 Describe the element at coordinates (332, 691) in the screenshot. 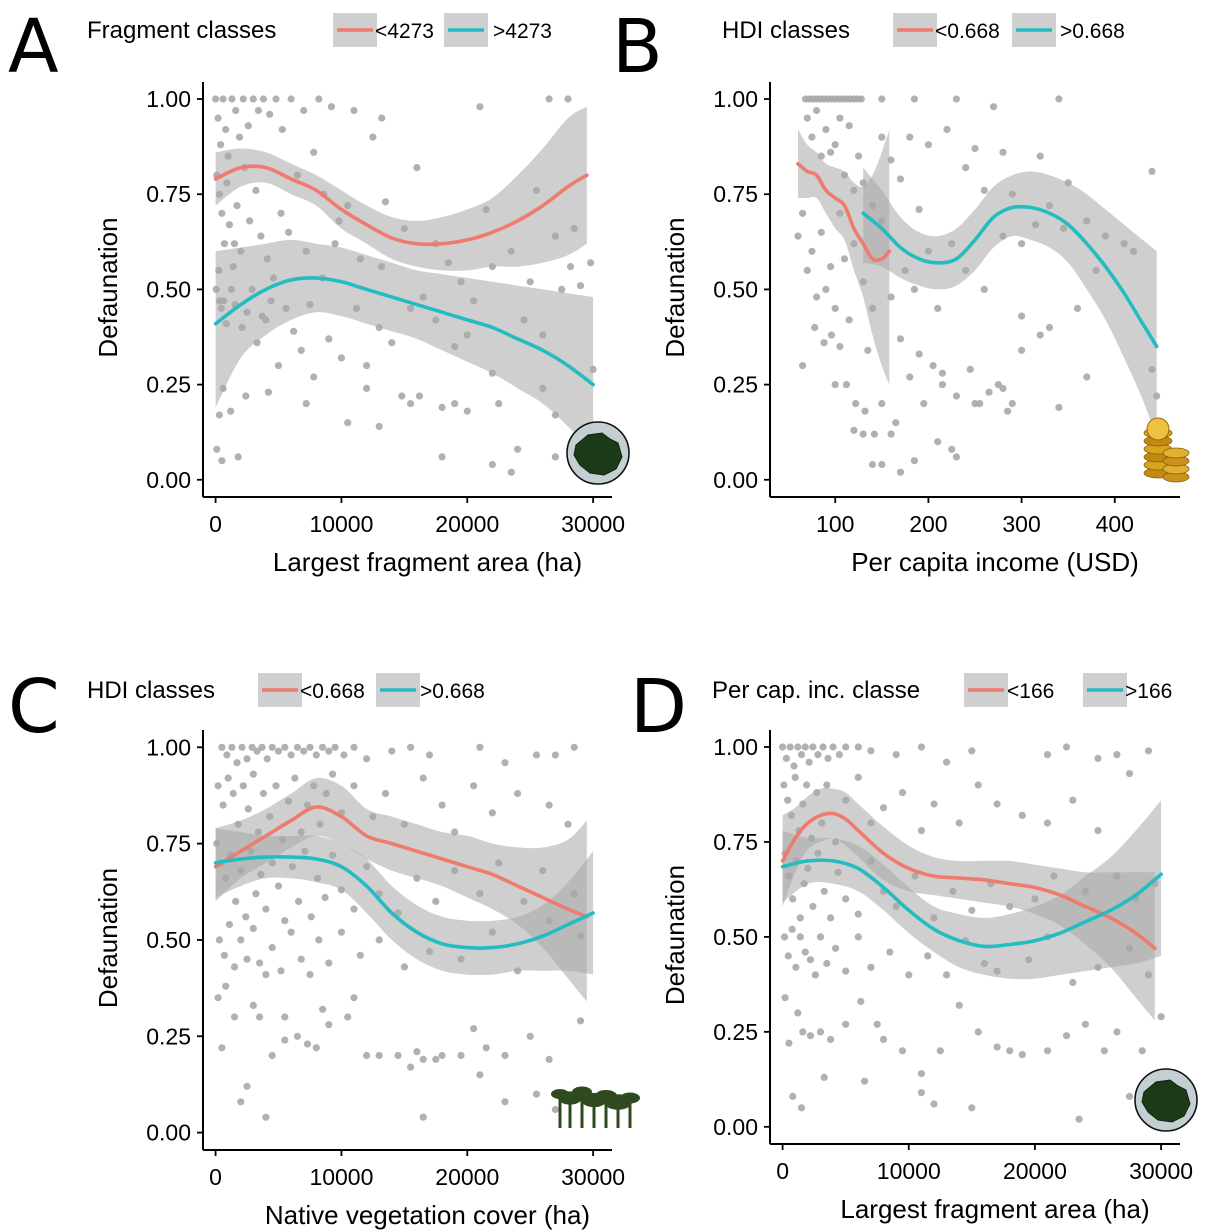

I see `legend-label: <0.668` at that location.